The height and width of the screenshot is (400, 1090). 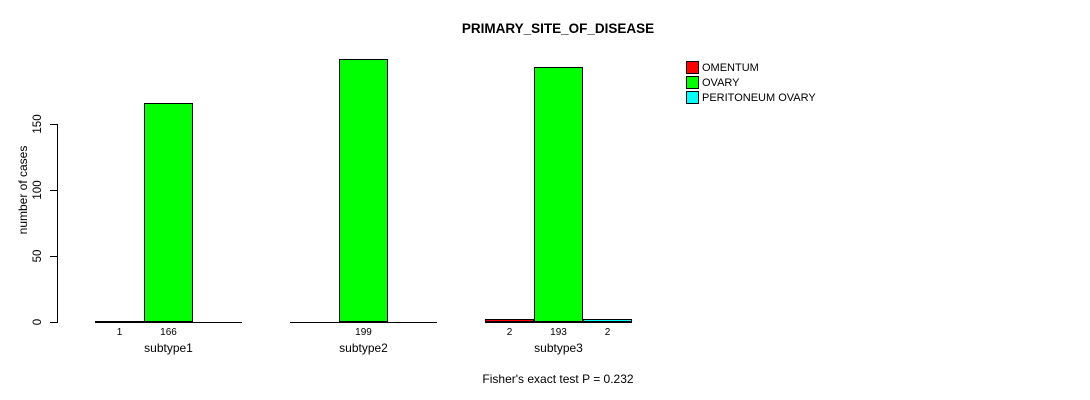 What do you see at coordinates (168, 348) in the screenshot?
I see `x-category-label: subtype1` at bounding box center [168, 348].